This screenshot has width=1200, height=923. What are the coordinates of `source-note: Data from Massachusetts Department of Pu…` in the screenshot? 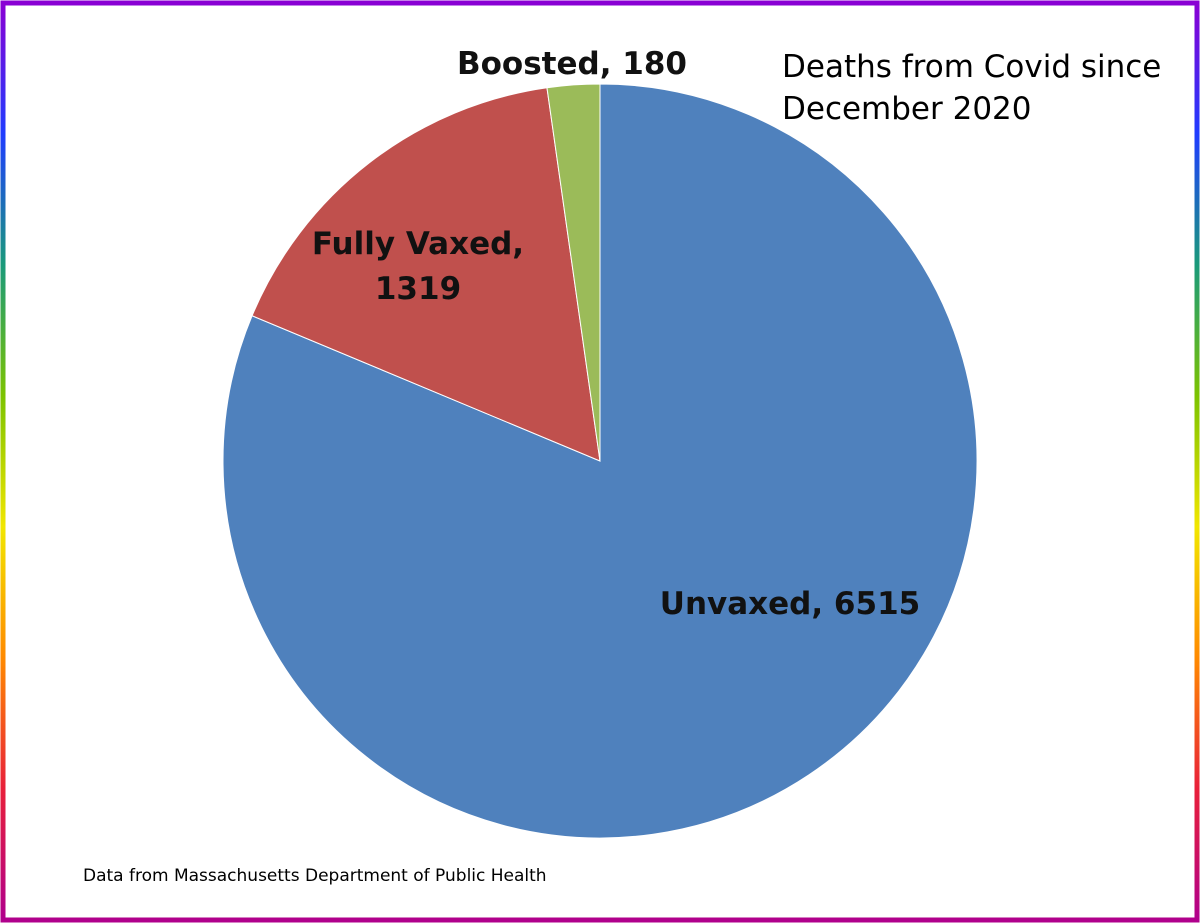 It's located at (315, 876).